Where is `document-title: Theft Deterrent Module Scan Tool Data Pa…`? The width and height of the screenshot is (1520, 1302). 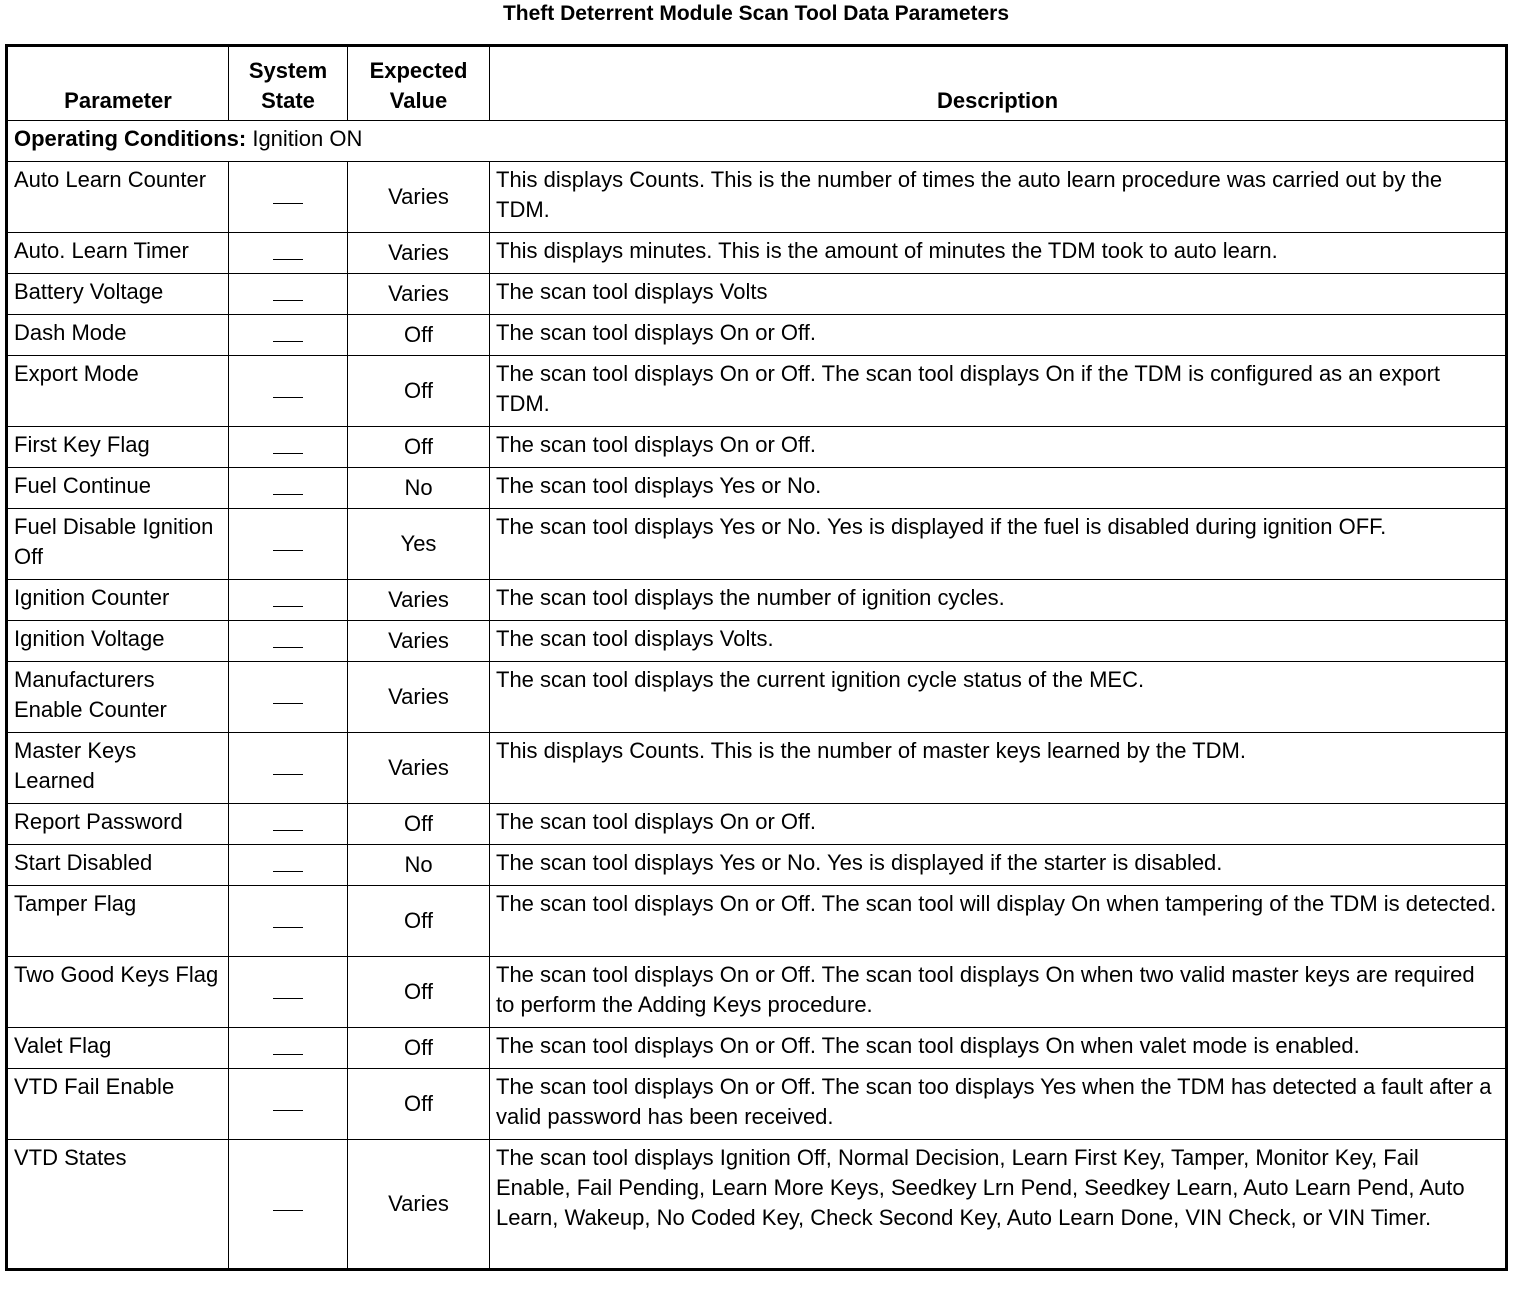
document-title: Theft Deterrent Module Scan Tool Data Pa… is located at coordinates (756, 13).